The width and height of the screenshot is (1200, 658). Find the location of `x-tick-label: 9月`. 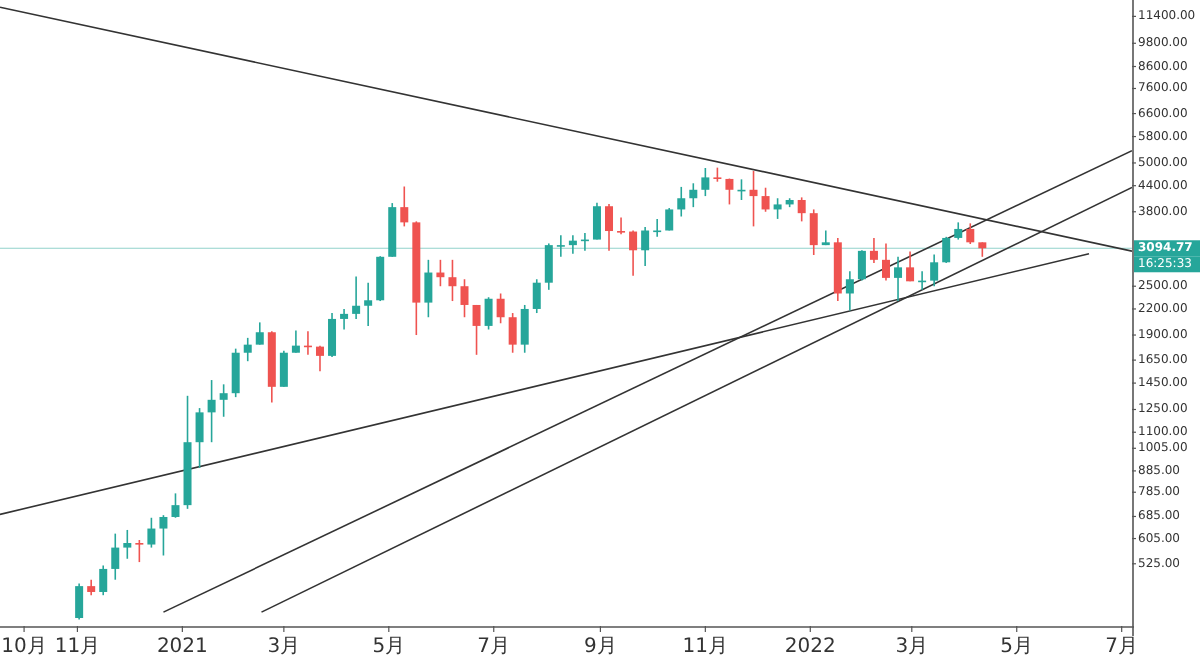

x-tick-label: 9月 is located at coordinates (600, 647).